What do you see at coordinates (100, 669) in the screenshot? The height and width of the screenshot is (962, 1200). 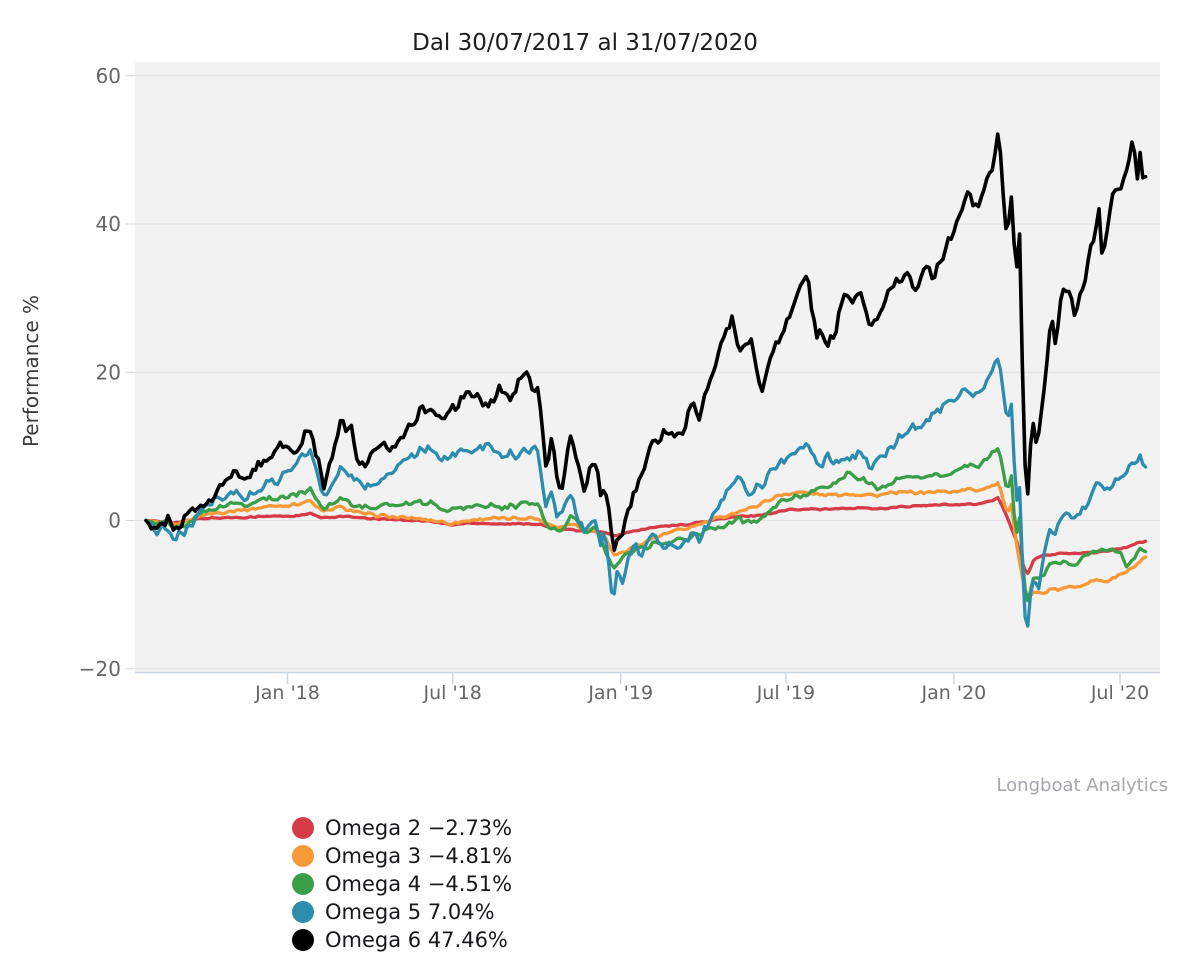 I see `y-tick-label: −20` at bounding box center [100, 669].